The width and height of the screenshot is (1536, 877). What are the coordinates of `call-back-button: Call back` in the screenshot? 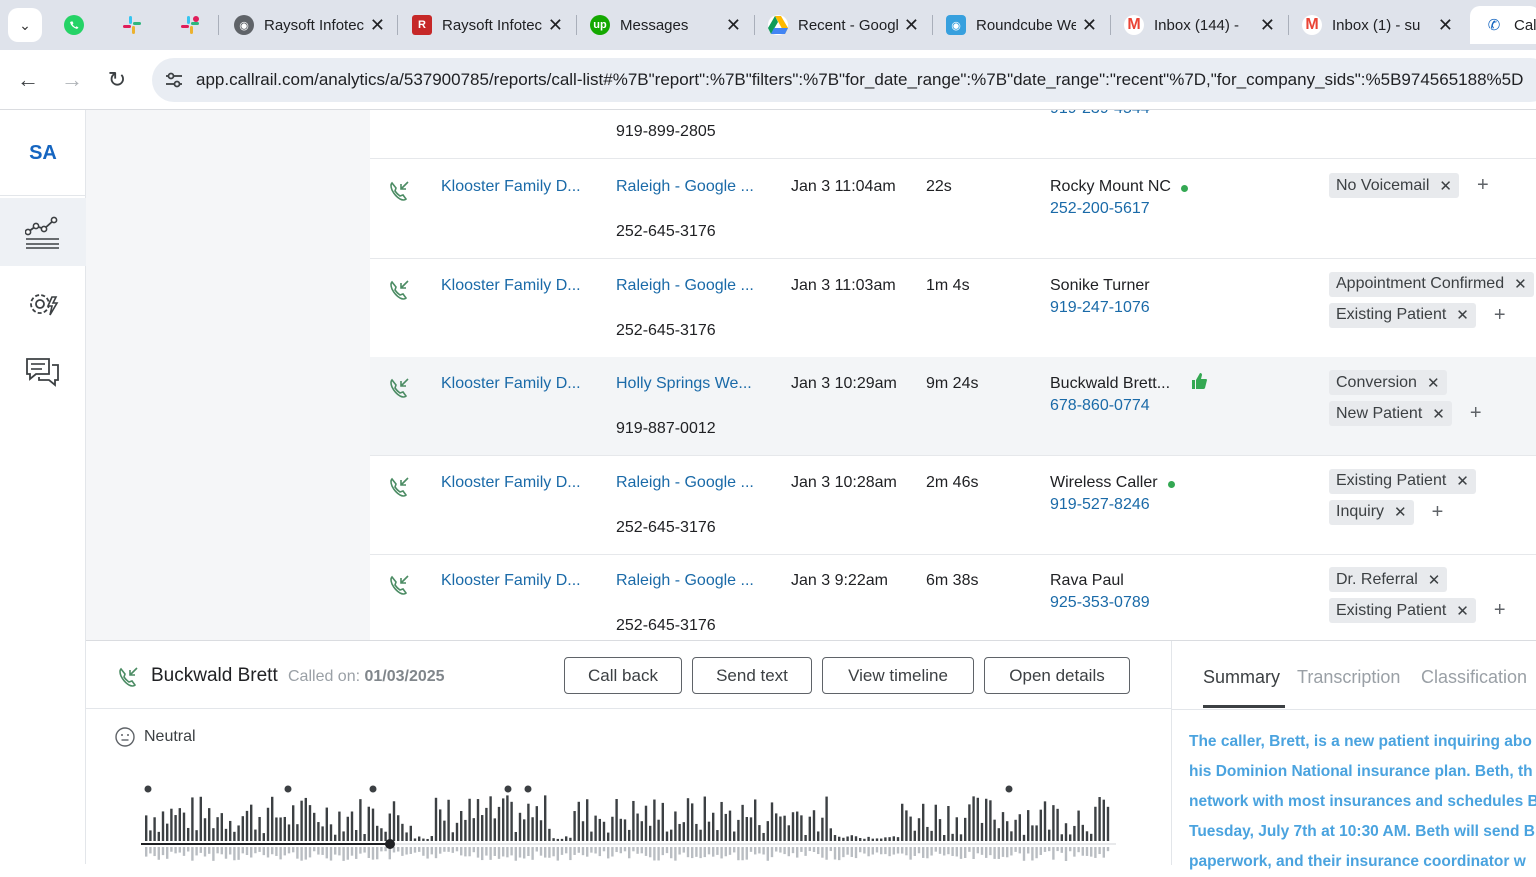 It's located at (623, 675).